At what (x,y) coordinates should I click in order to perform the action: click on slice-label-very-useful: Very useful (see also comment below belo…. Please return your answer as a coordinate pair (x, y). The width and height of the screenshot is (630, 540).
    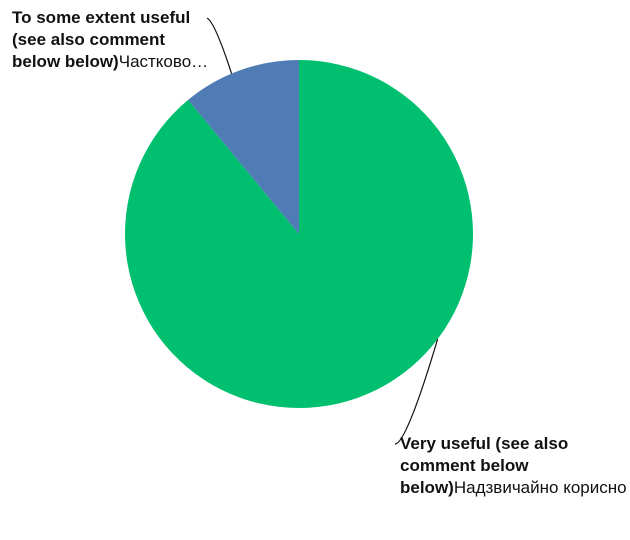
    Looking at the image, I should click on (514, 466).